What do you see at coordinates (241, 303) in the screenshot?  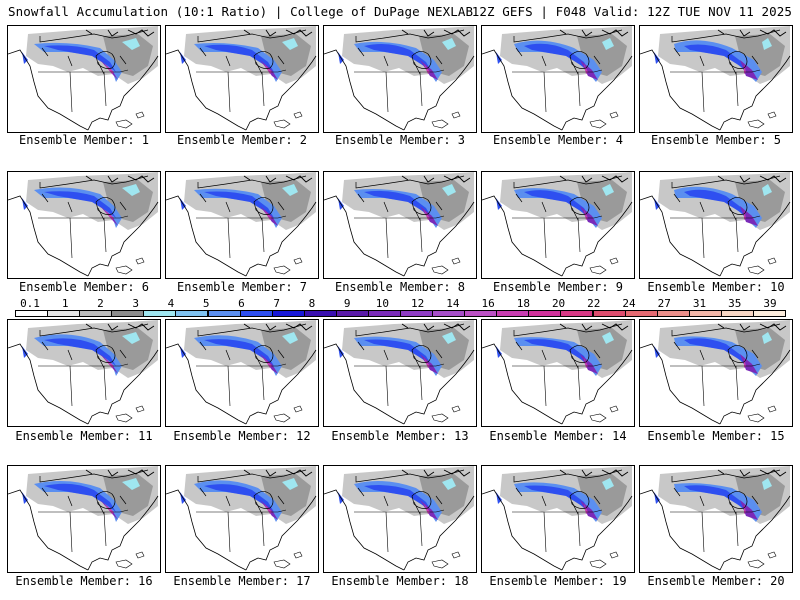 I see `colorbar-tick-label: 6` at bounding box center [241, 303].